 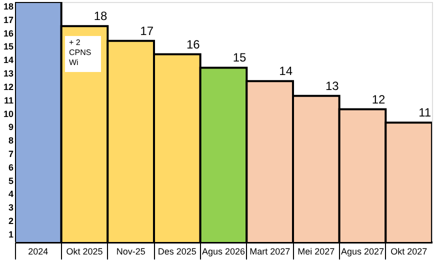 I want to click on x-tick-label: Des 2025, so click(x=177, y=251).